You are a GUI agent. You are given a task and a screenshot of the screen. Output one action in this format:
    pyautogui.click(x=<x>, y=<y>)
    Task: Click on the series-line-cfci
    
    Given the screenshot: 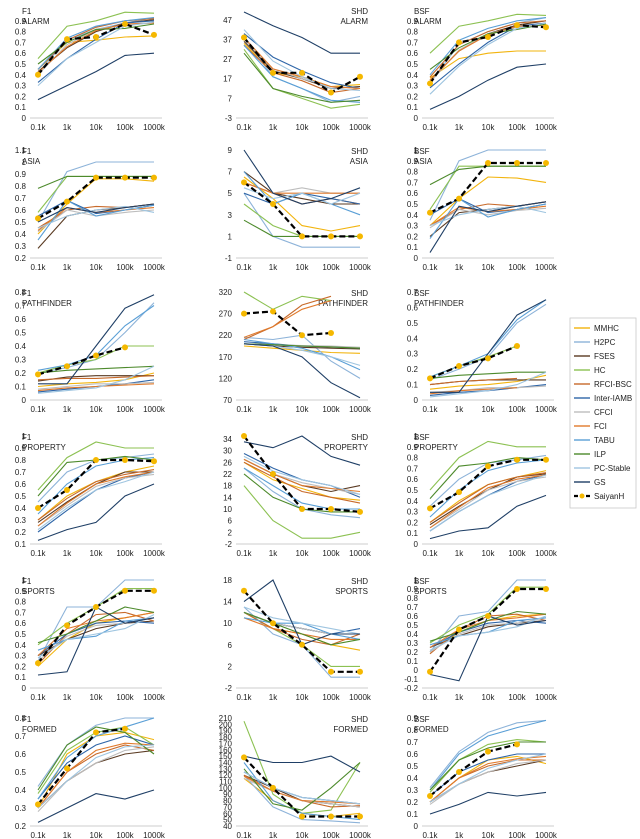 What is the action you would take?
    pyautogui.click(x=96, y=500)
    